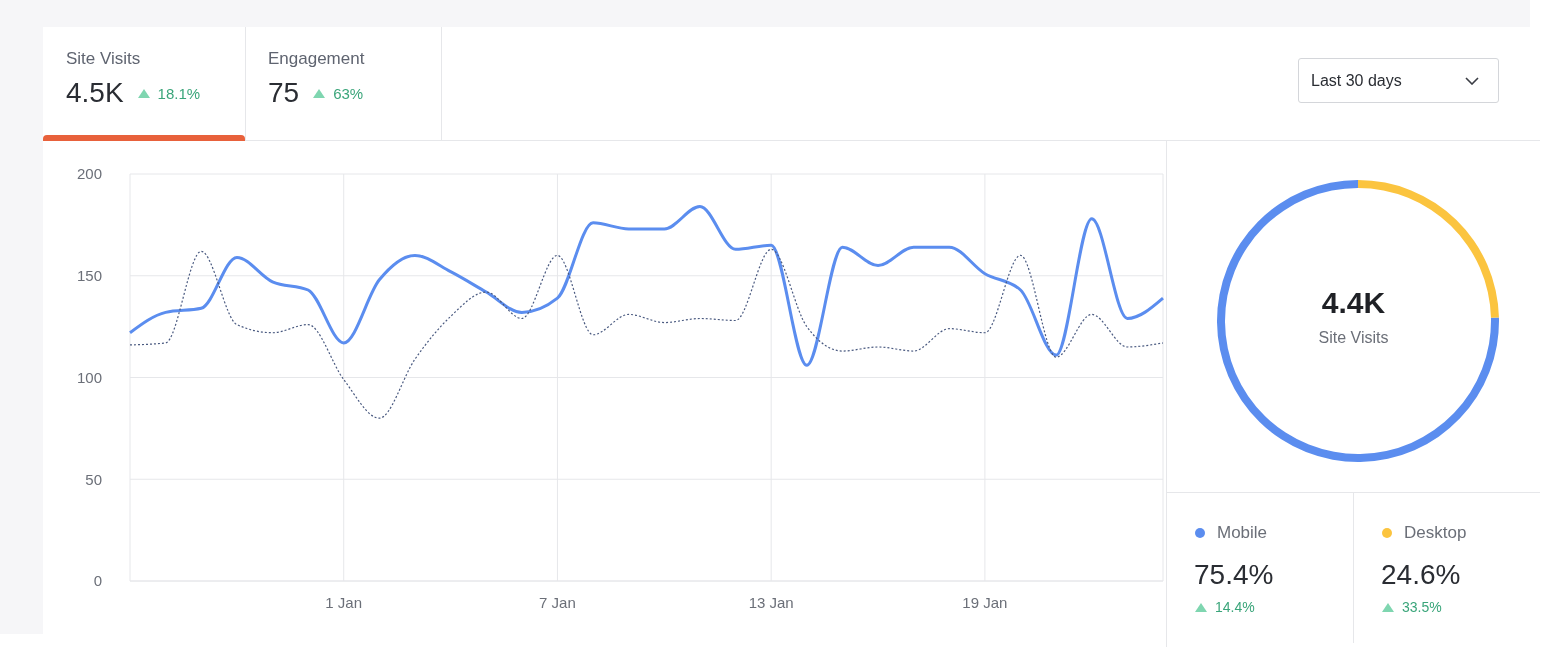 This screenshot has height=650, width=1546. What do you see at coordinates (97, 581) in the screenshot?
I see `y-tick-label: 0` at bounding box center [97, 581].